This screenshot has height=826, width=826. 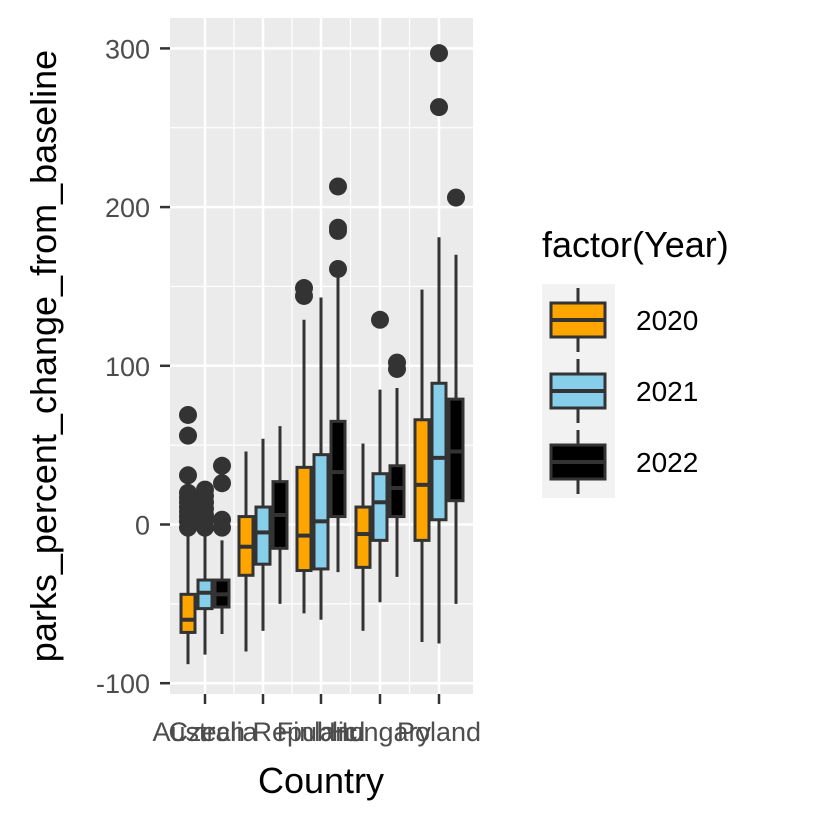 I want to click on box-australia-2020, so click(x=188, y=535).